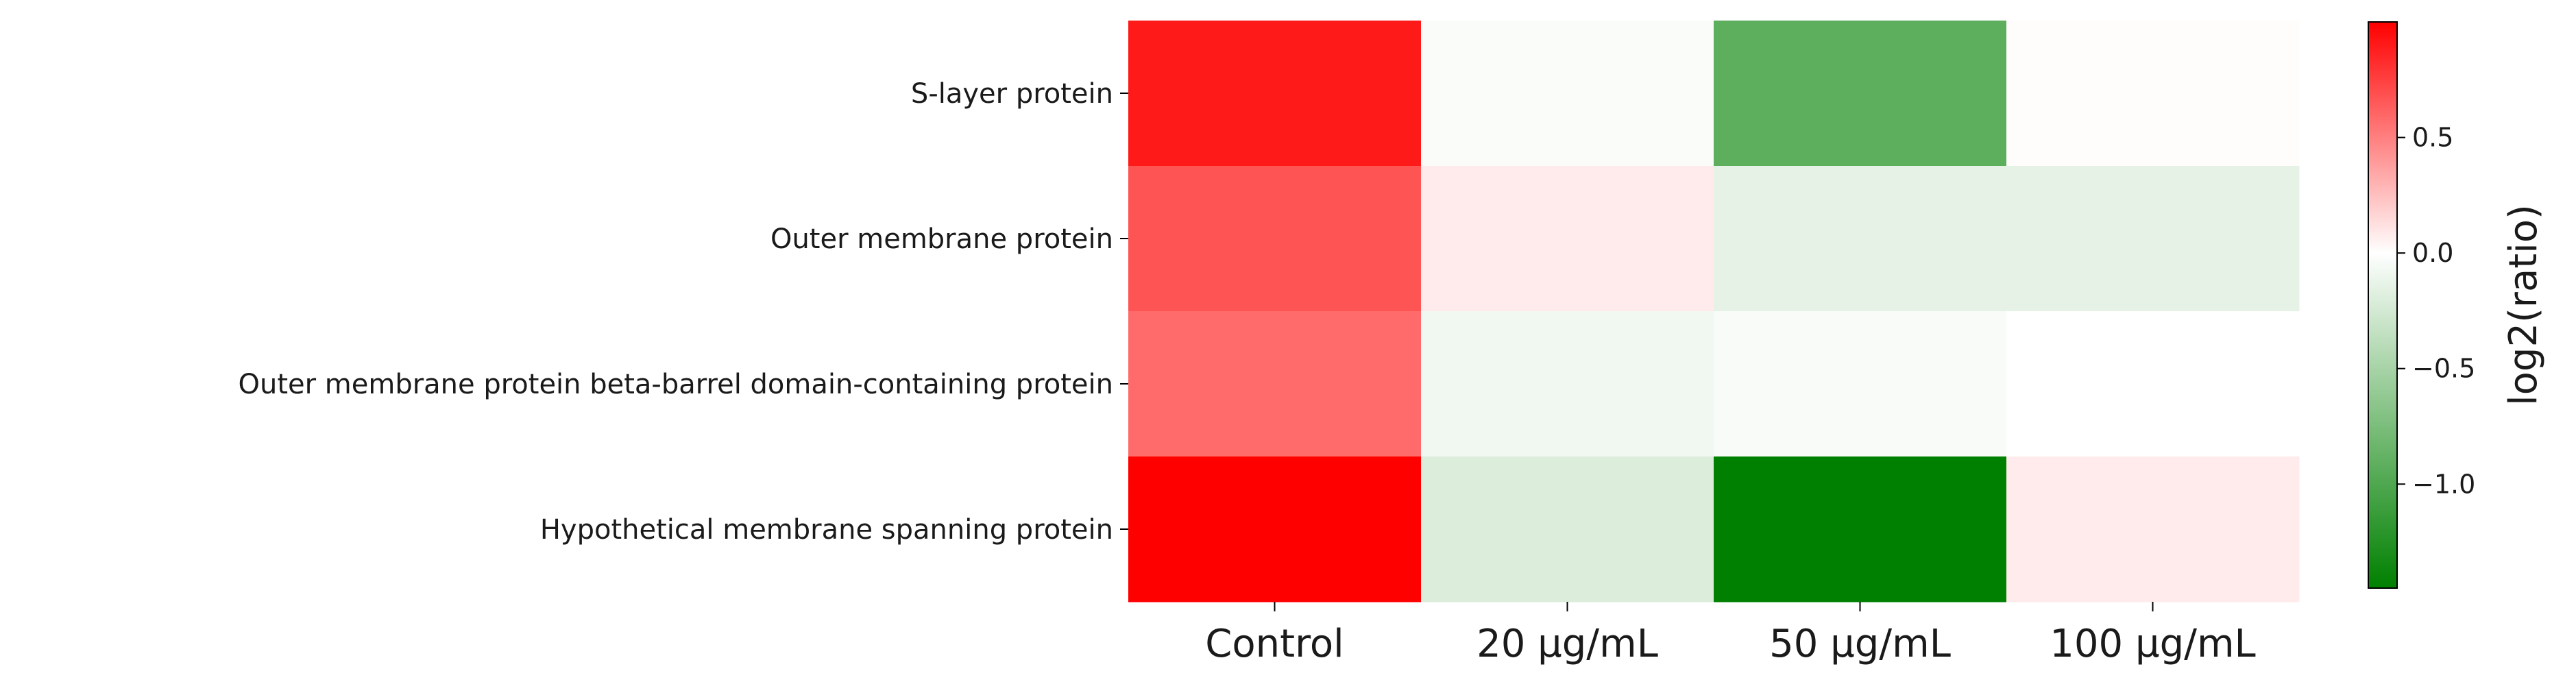 Image resolution: width=2576 pixels, height=682 pixels. What do you see at coordinates (1567, 644) in the screenshot?
I see `column-label: 20 μg/mL` at bounding box center [1567, 644].